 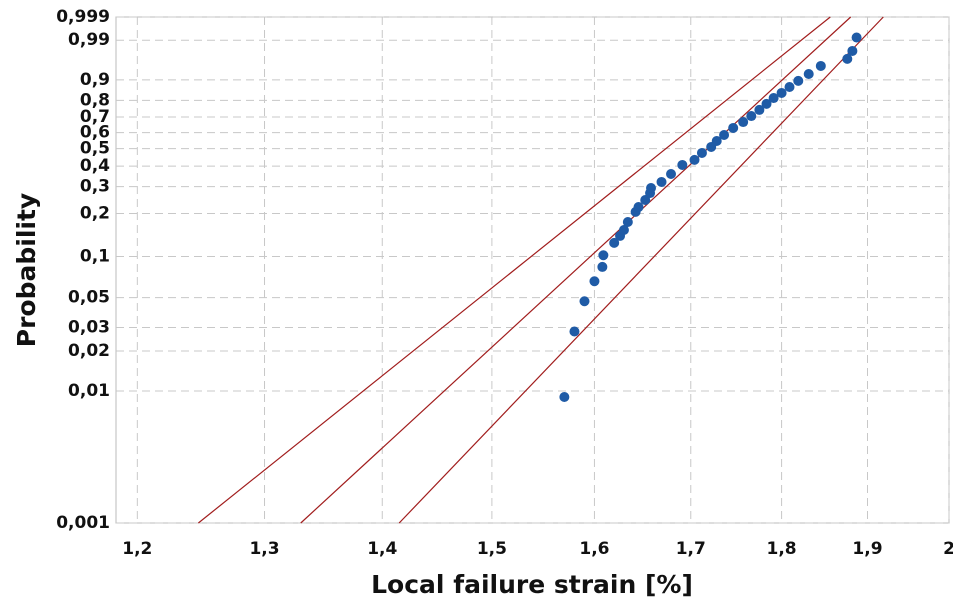 What do you see at coordinates (492, 549) in the screenshot?
I see `x-tick-label: 1,5` at bounding box center [492, 549].